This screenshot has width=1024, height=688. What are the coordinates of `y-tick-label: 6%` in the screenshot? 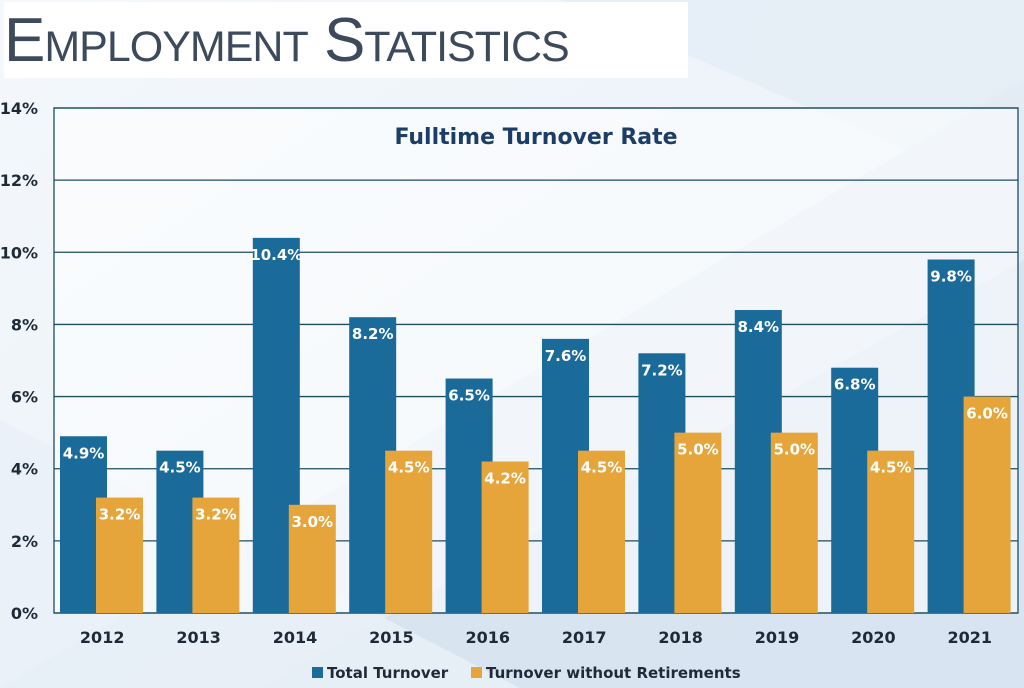 It's located at (24, 397).